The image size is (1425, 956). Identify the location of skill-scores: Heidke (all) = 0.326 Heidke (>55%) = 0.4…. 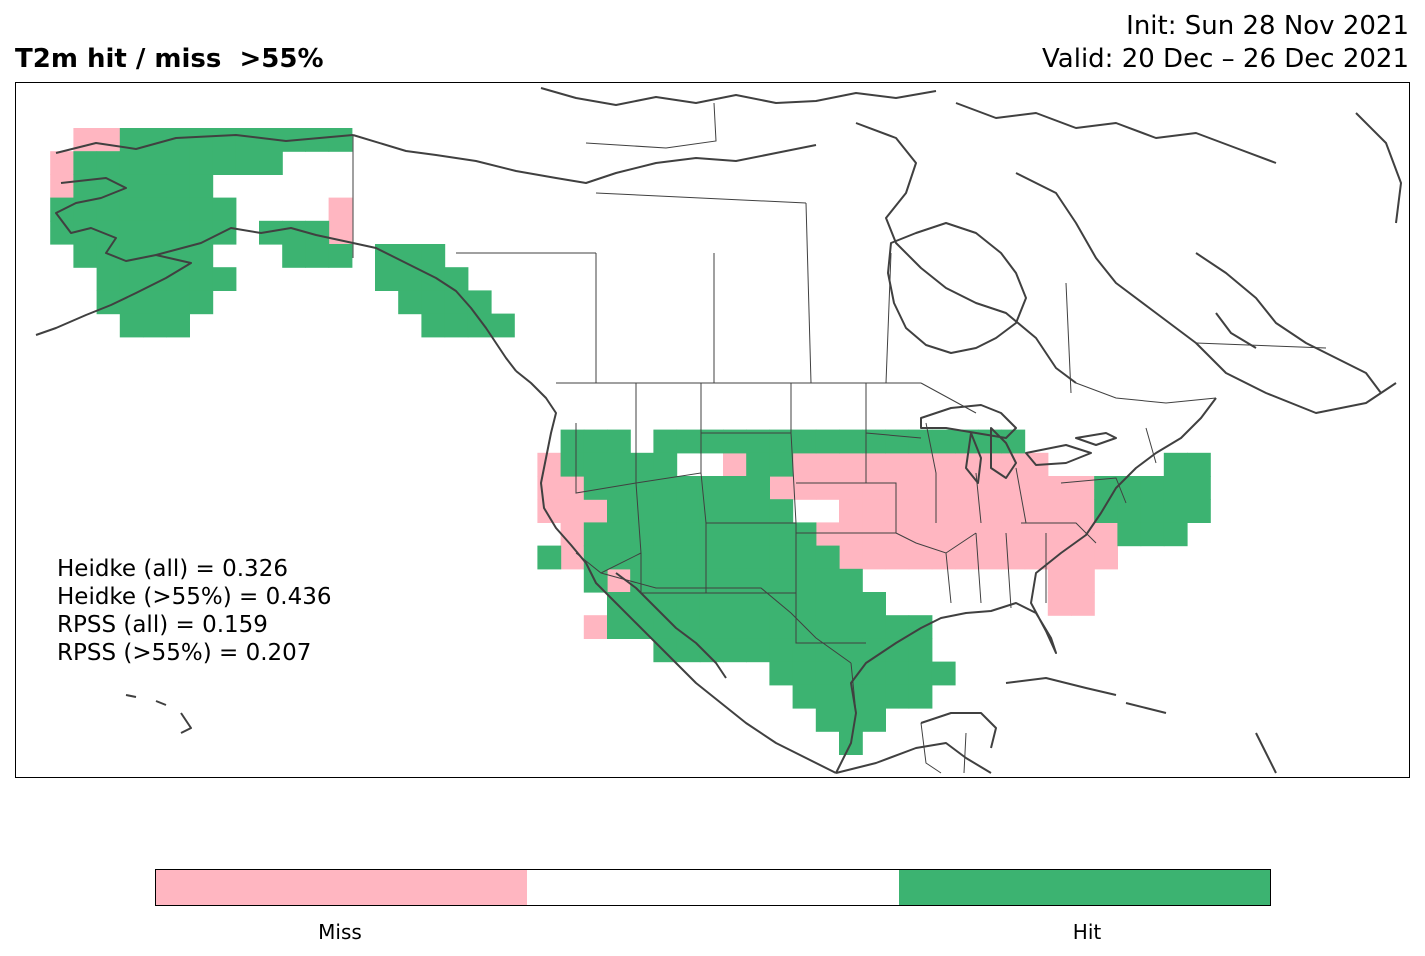
(194, 611).